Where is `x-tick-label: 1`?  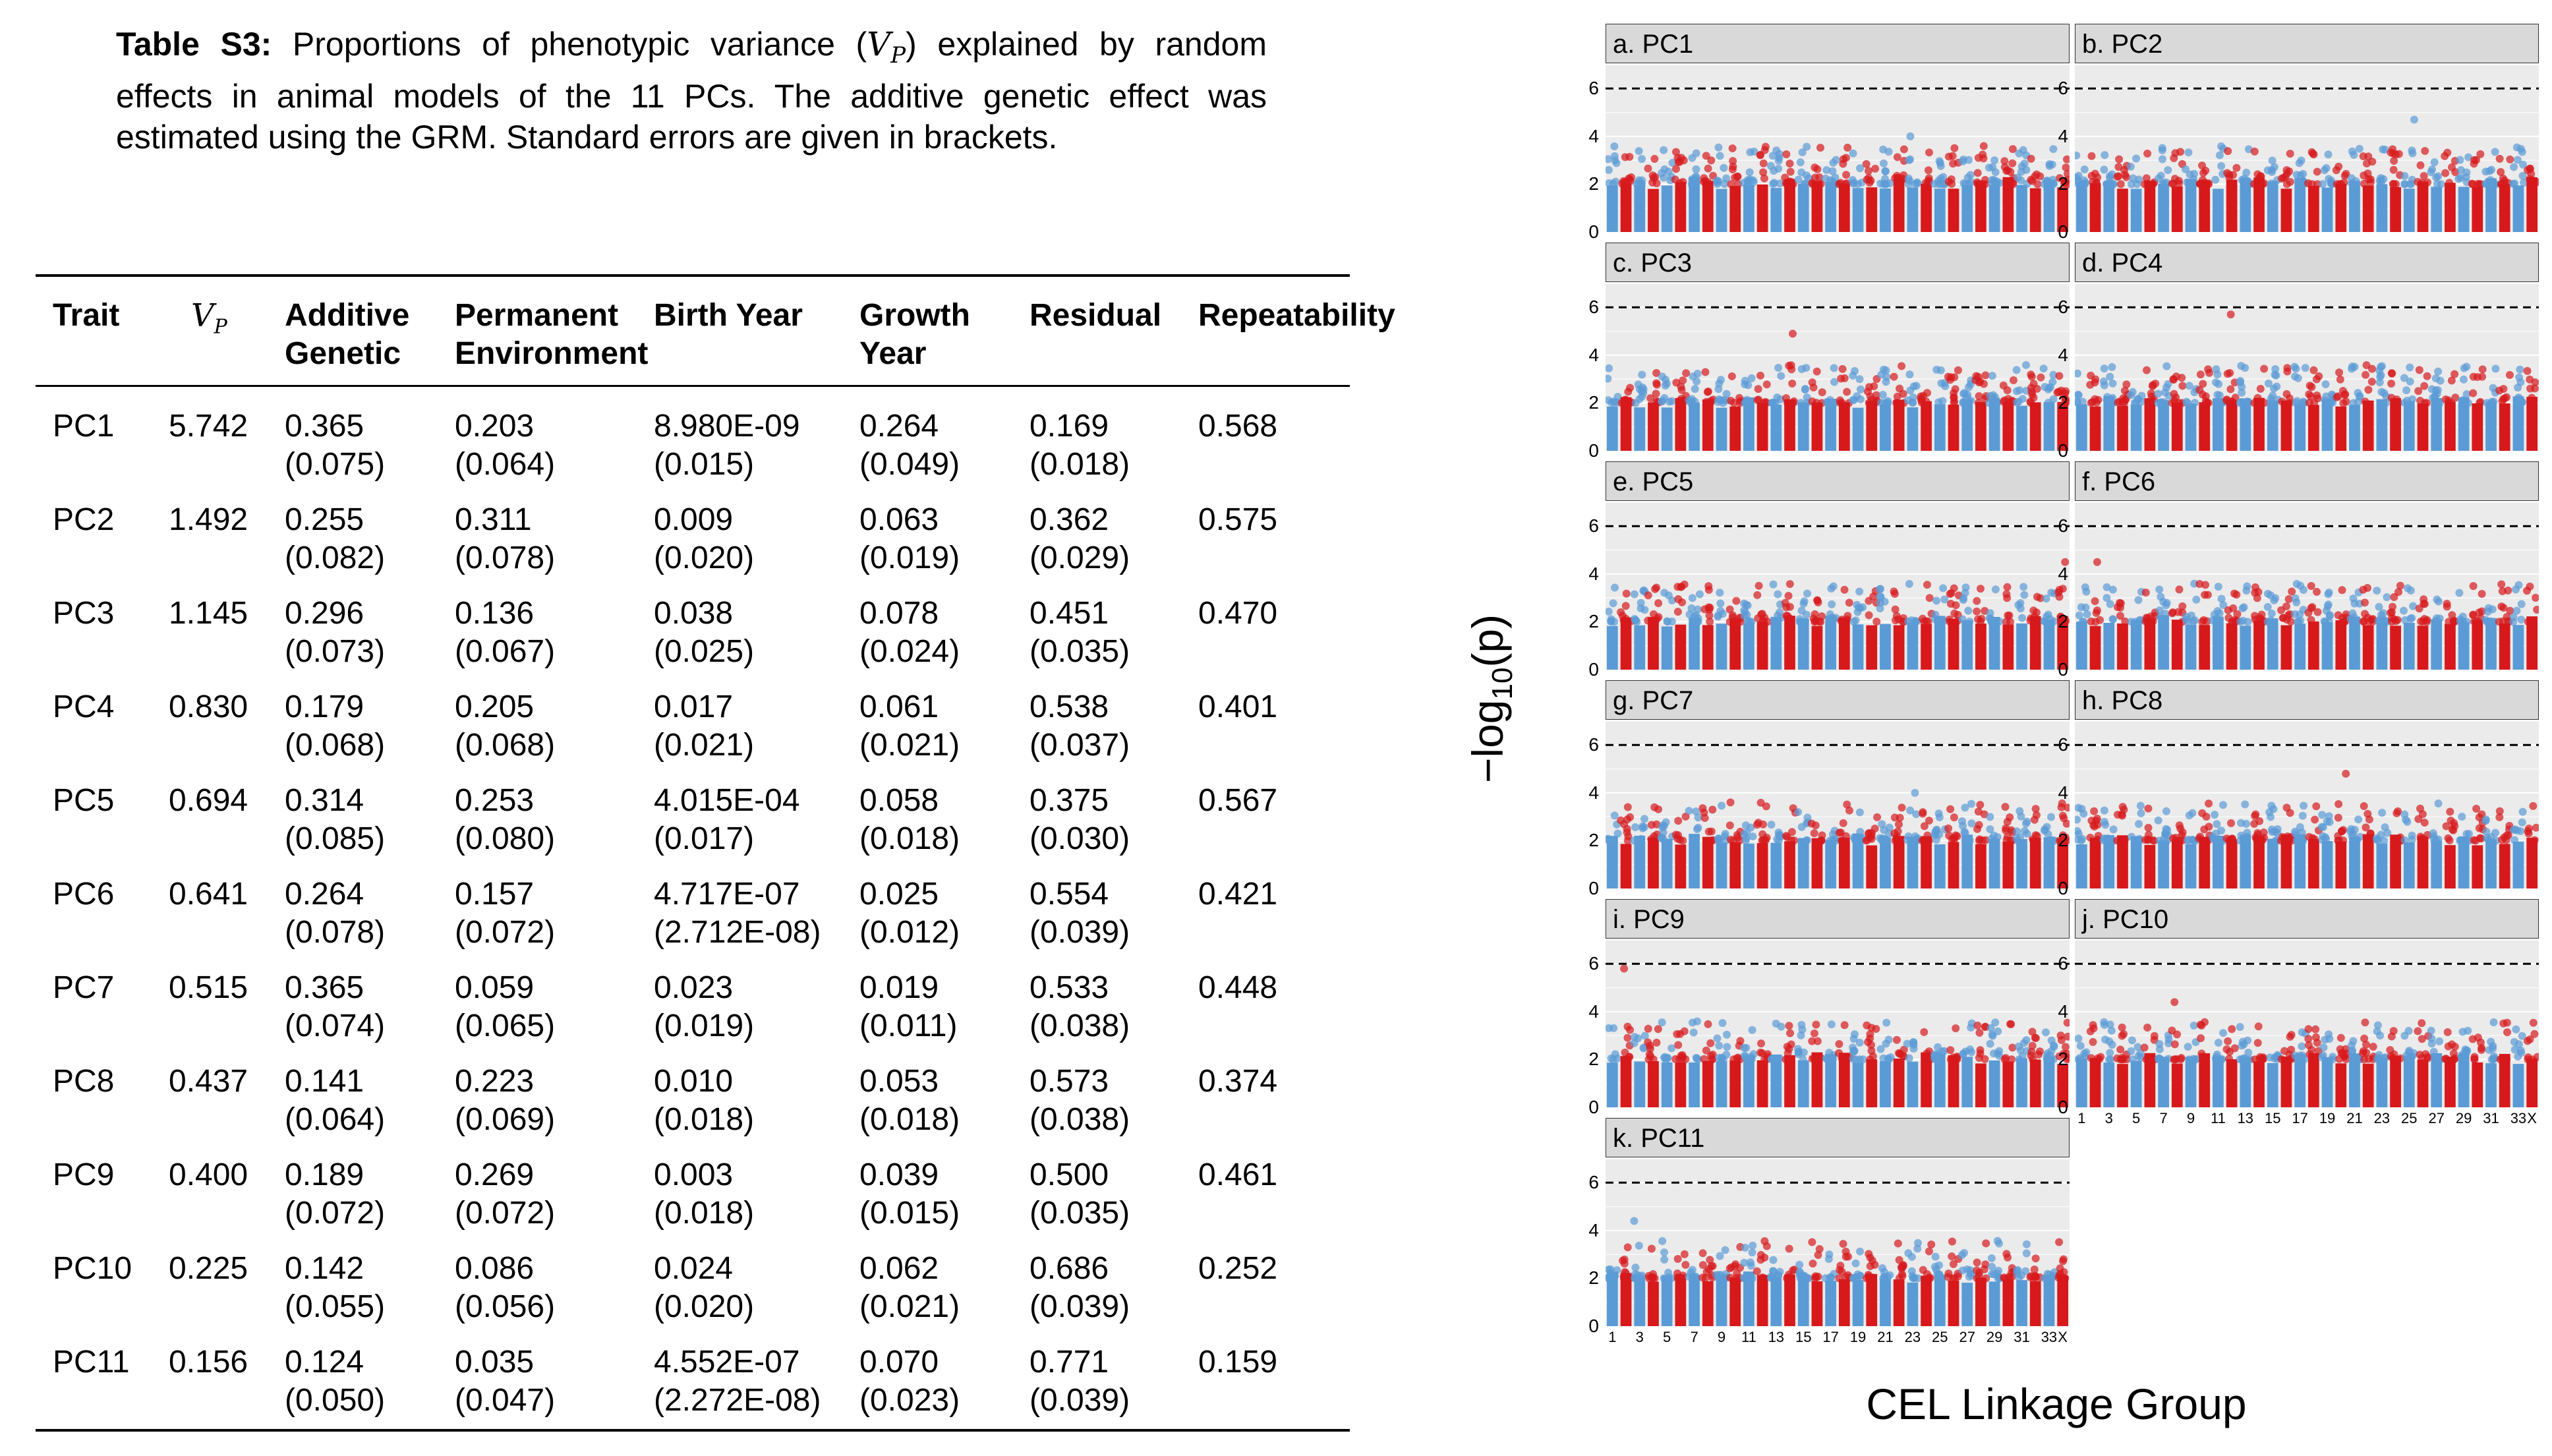
x-tick-label: 1 is located at coordinates (2081, 1118).